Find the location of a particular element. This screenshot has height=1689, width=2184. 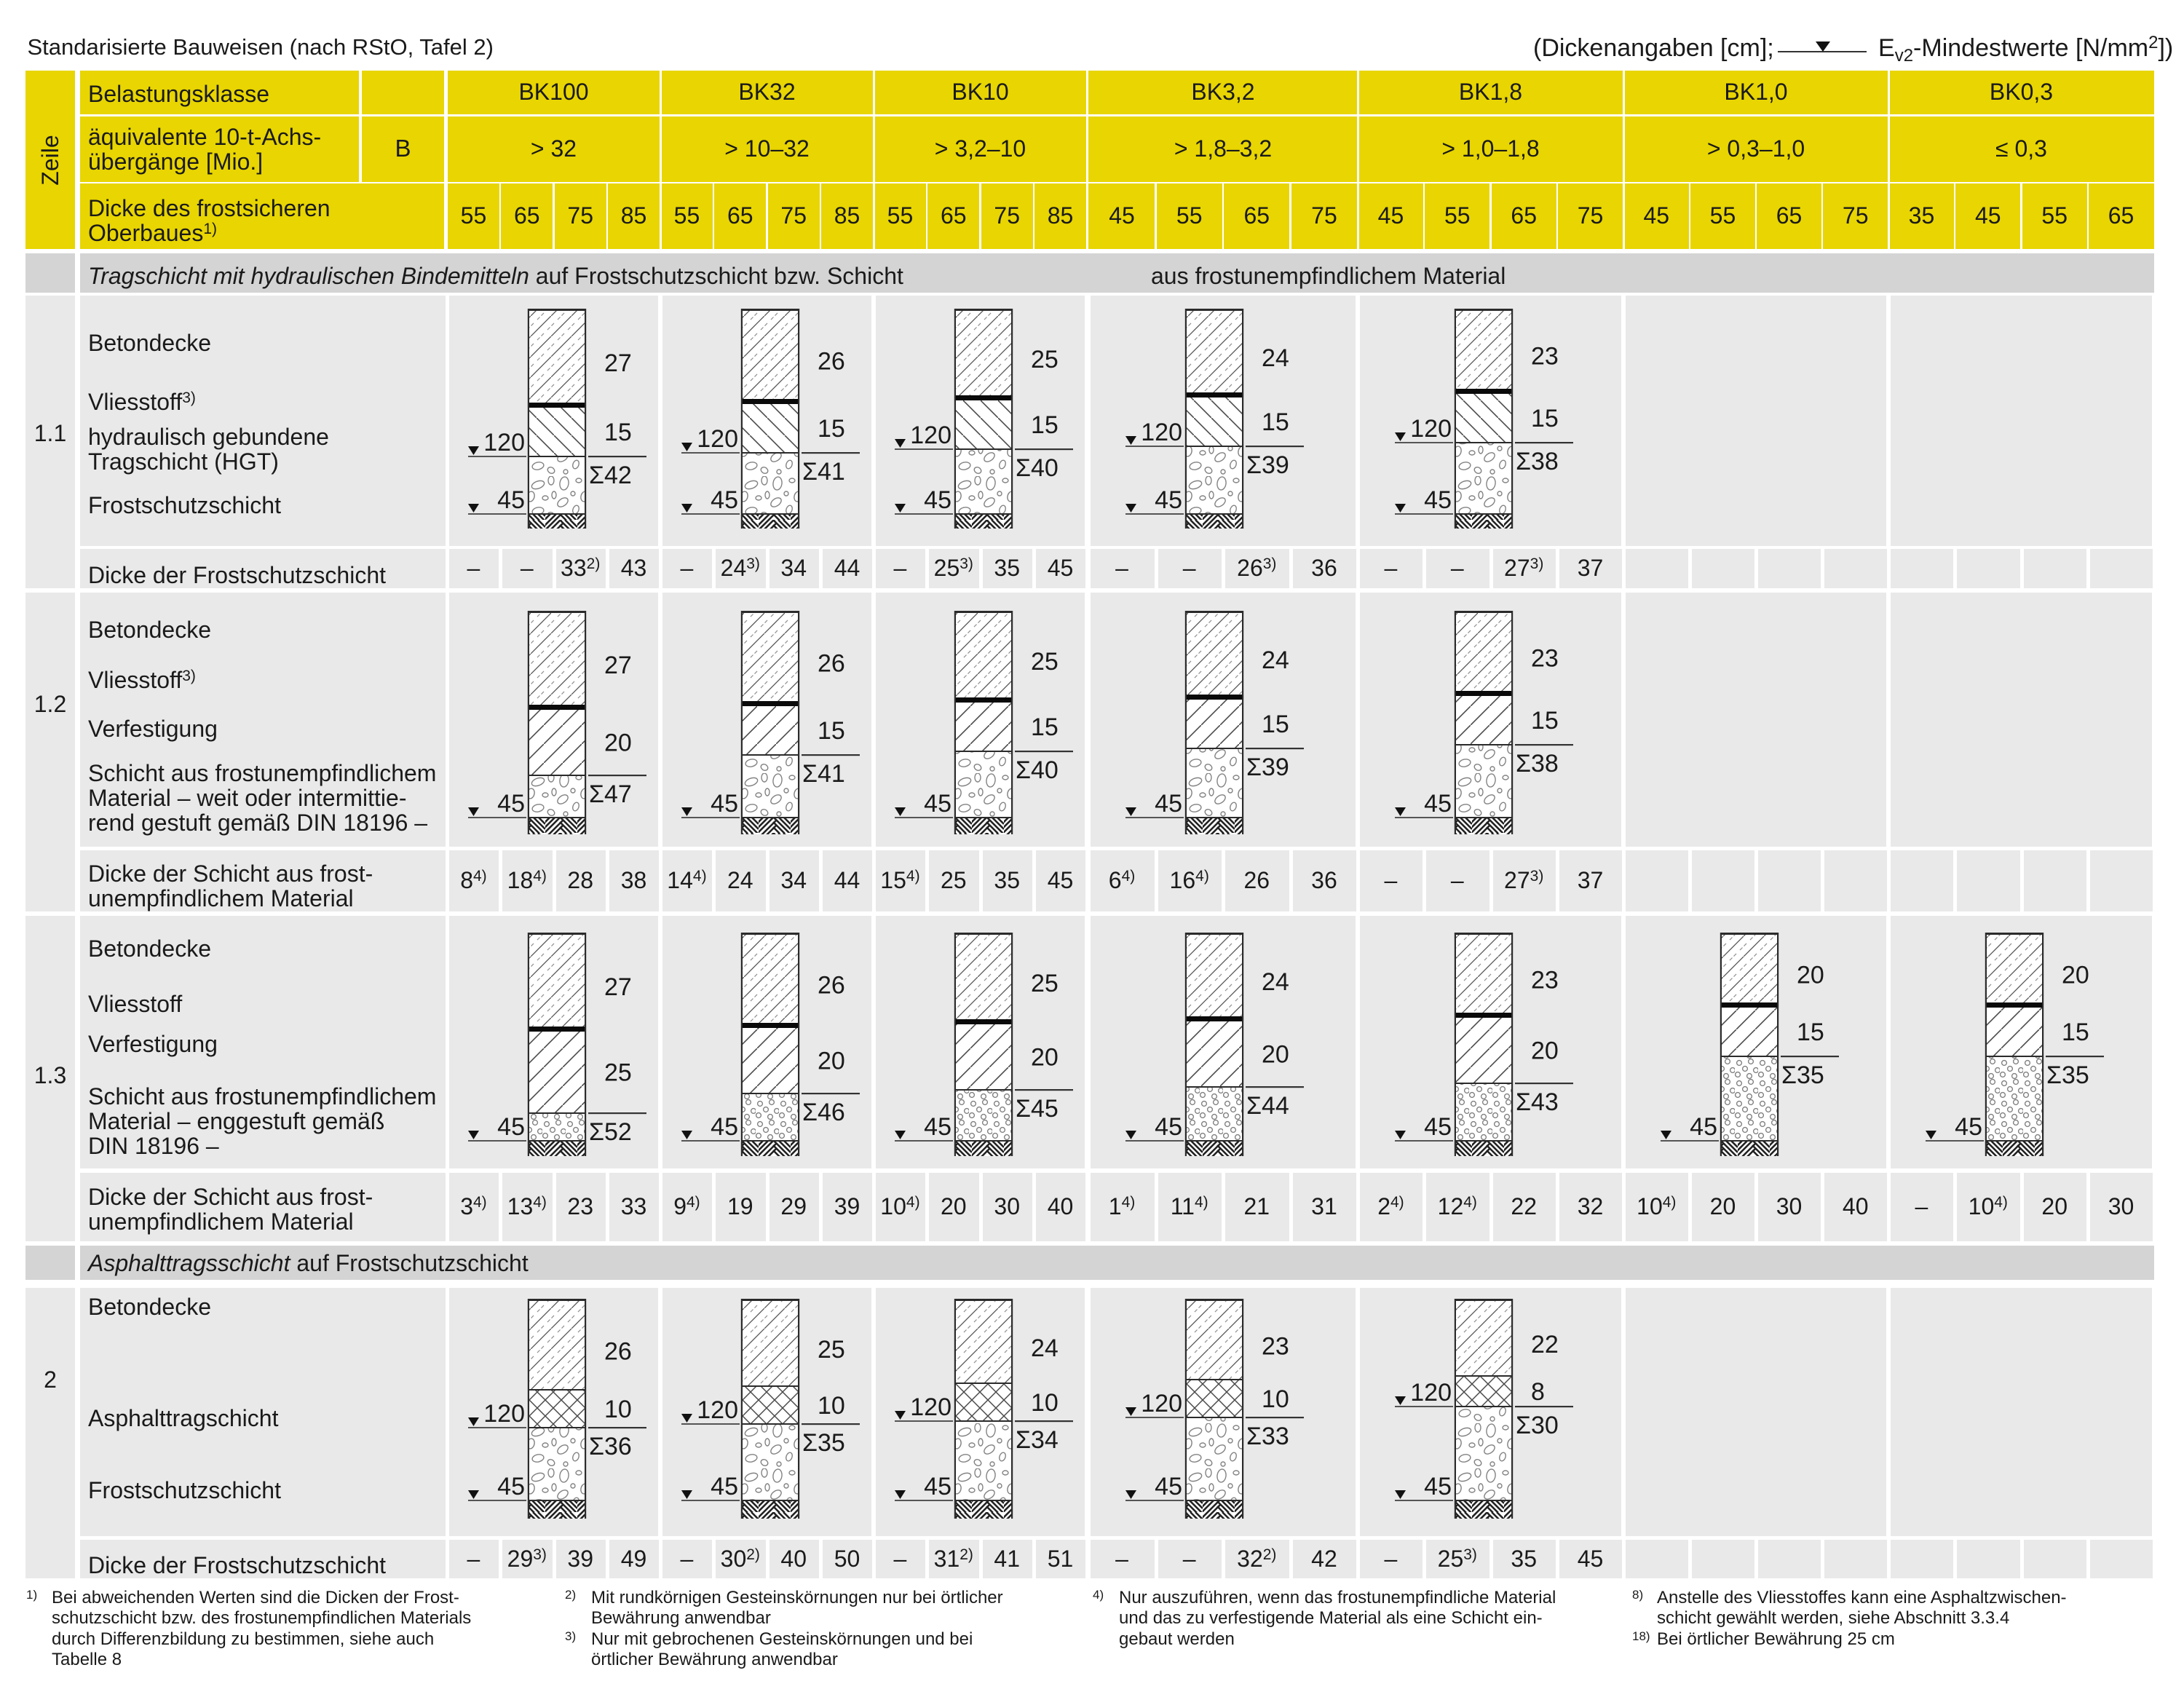

svg-text: 22 is located at coordinates (1545, 1344).